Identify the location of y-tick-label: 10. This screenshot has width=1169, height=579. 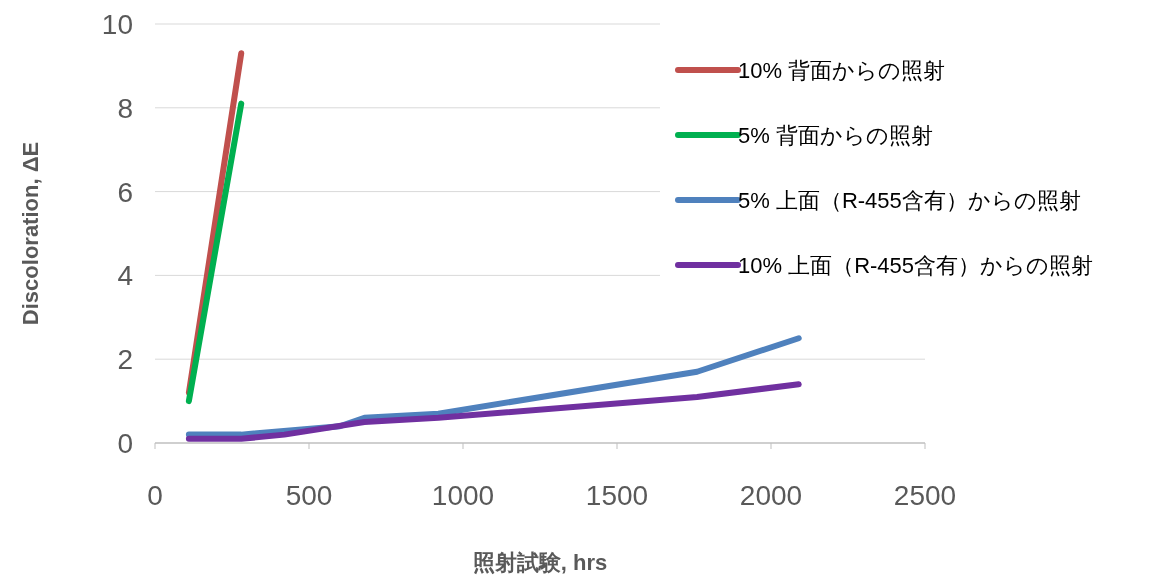
(117, 24).